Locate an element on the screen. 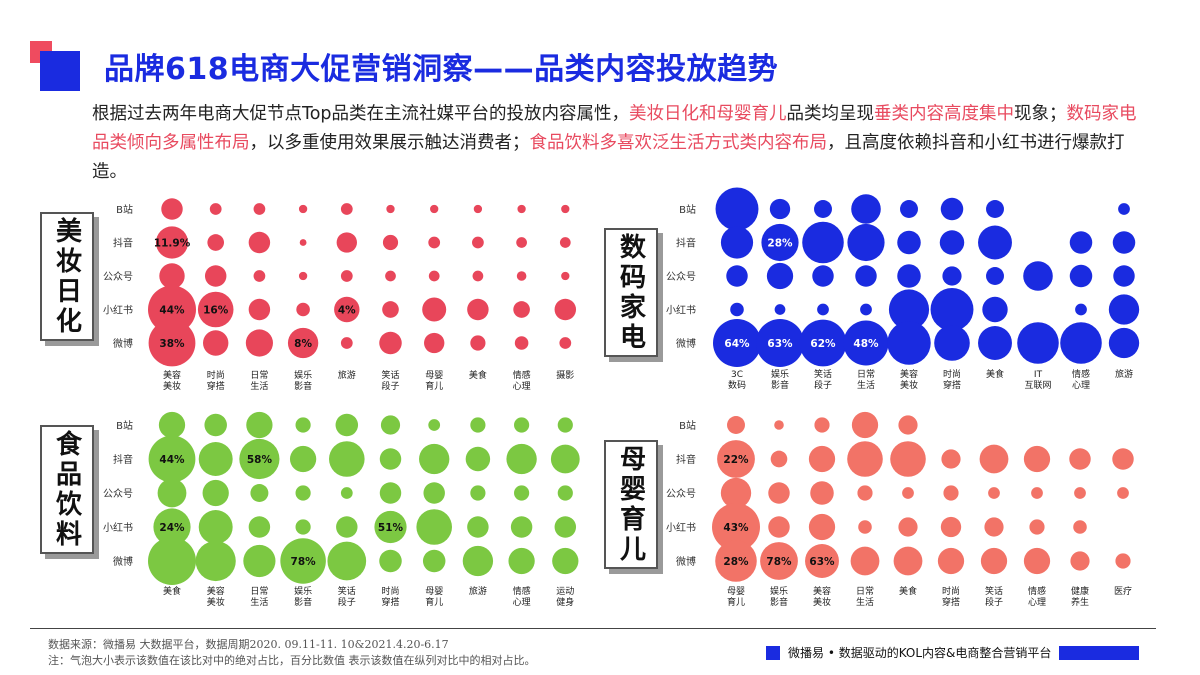  row-label: 公众号 is located at coordinates (118, 277).